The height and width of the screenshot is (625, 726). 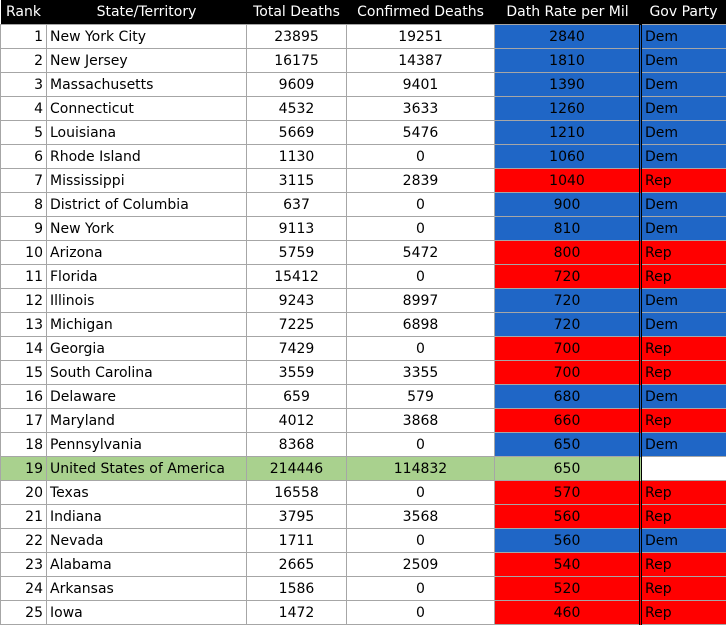 What do you see at coordinates (683, 12) in the screenshot?
I see `header-gov-party: Gov Party` at bounding box center [683, 12].